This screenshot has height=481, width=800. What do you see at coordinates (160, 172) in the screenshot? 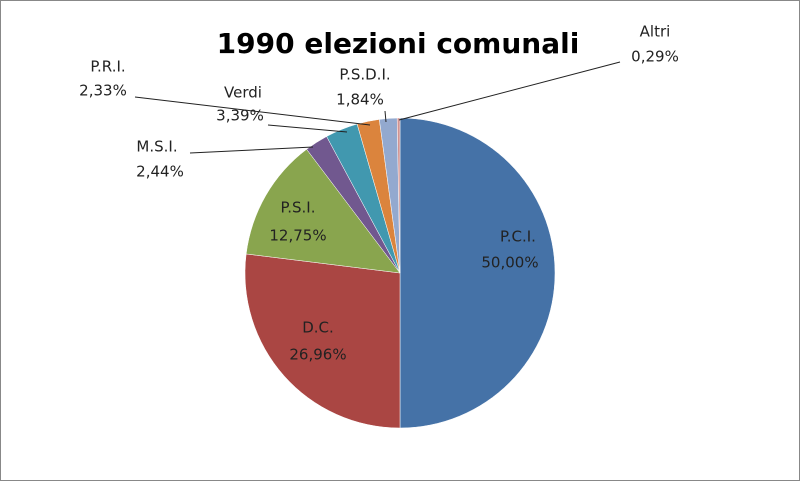
I see `value-label: 2,44%` at bounding box center [160, 172].